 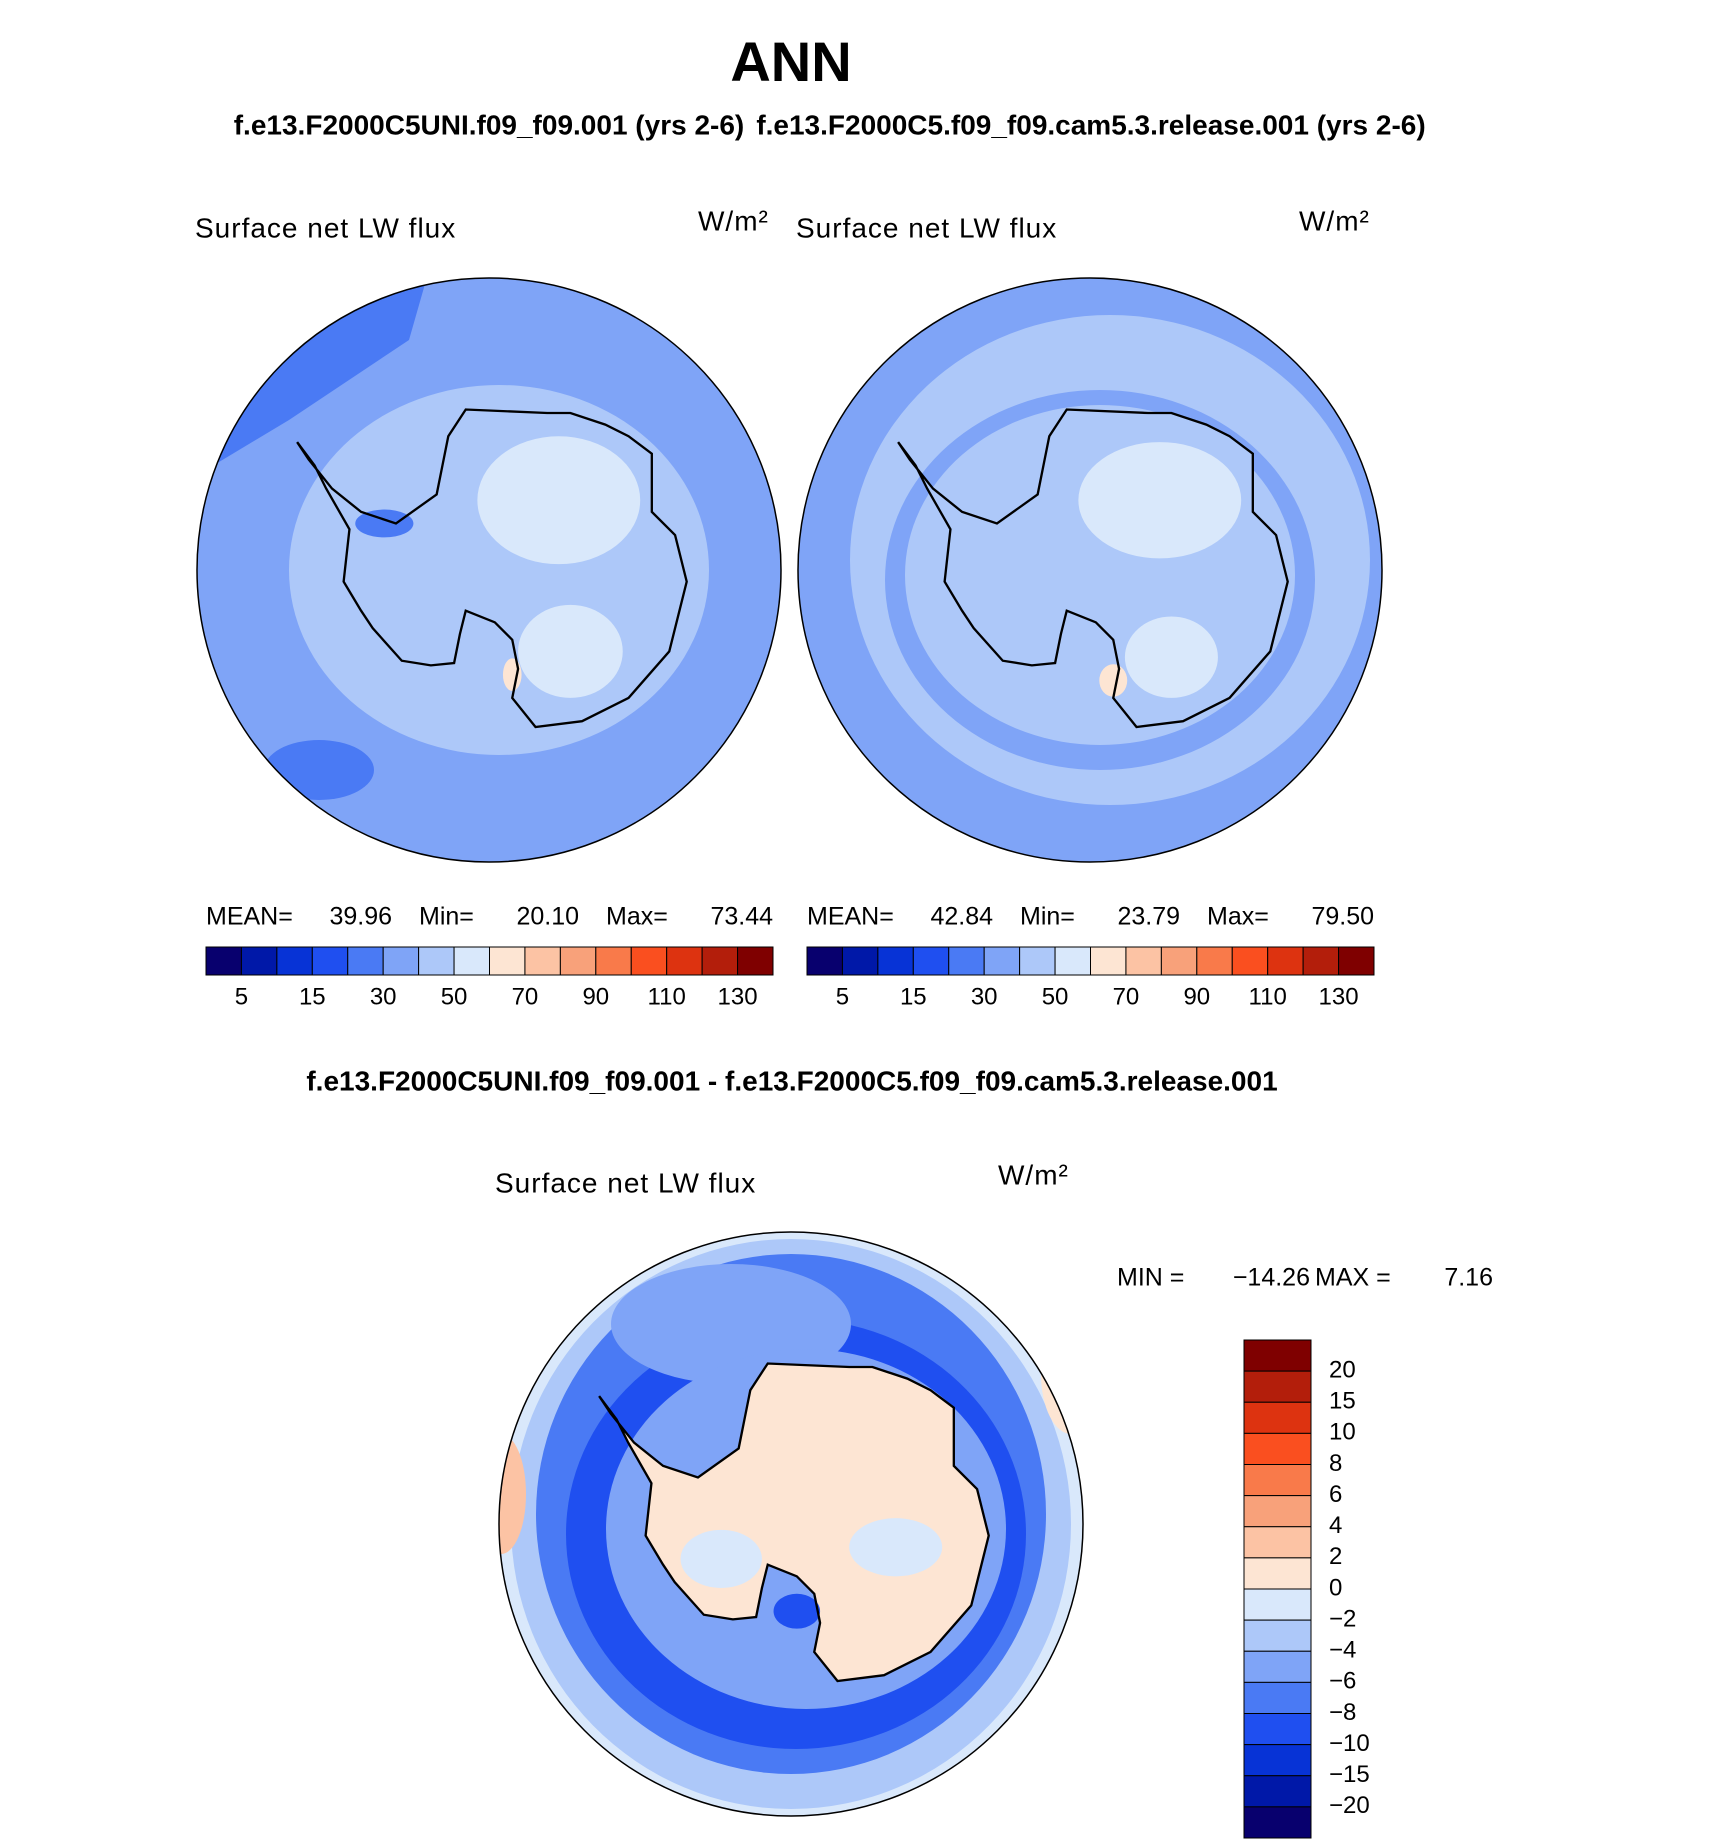 I want to click on colorbar-label: 0, so click(x=1335, y=1587).